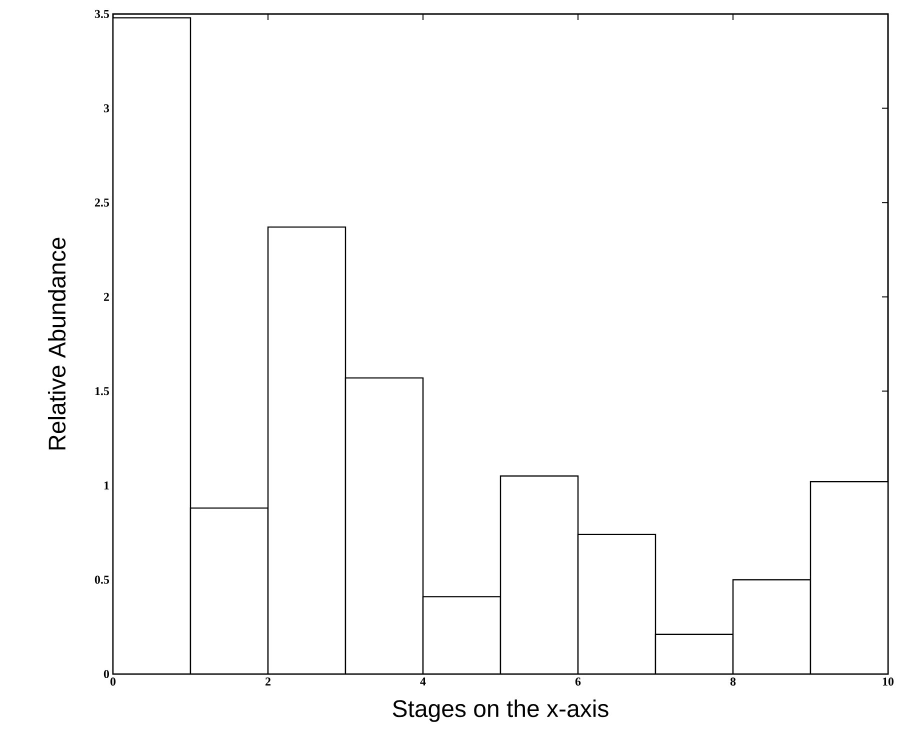 This screenshot has width=908, height=756. Describe the element at coordinates (106, 485) in the screenshot. I see `y-tick-label: 1` at that location.